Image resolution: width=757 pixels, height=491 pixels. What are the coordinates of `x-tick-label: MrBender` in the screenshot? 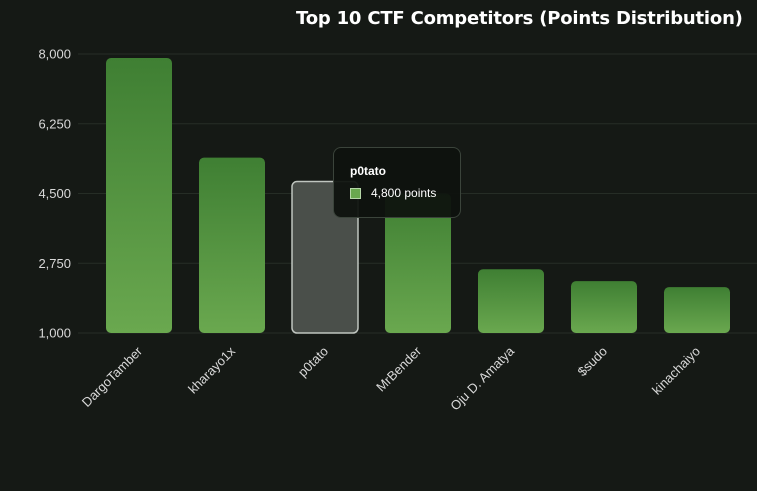 It's located at (398, 368).